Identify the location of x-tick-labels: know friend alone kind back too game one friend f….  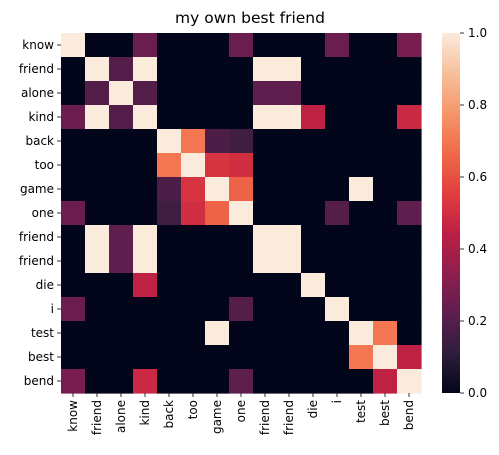
(241, 414).